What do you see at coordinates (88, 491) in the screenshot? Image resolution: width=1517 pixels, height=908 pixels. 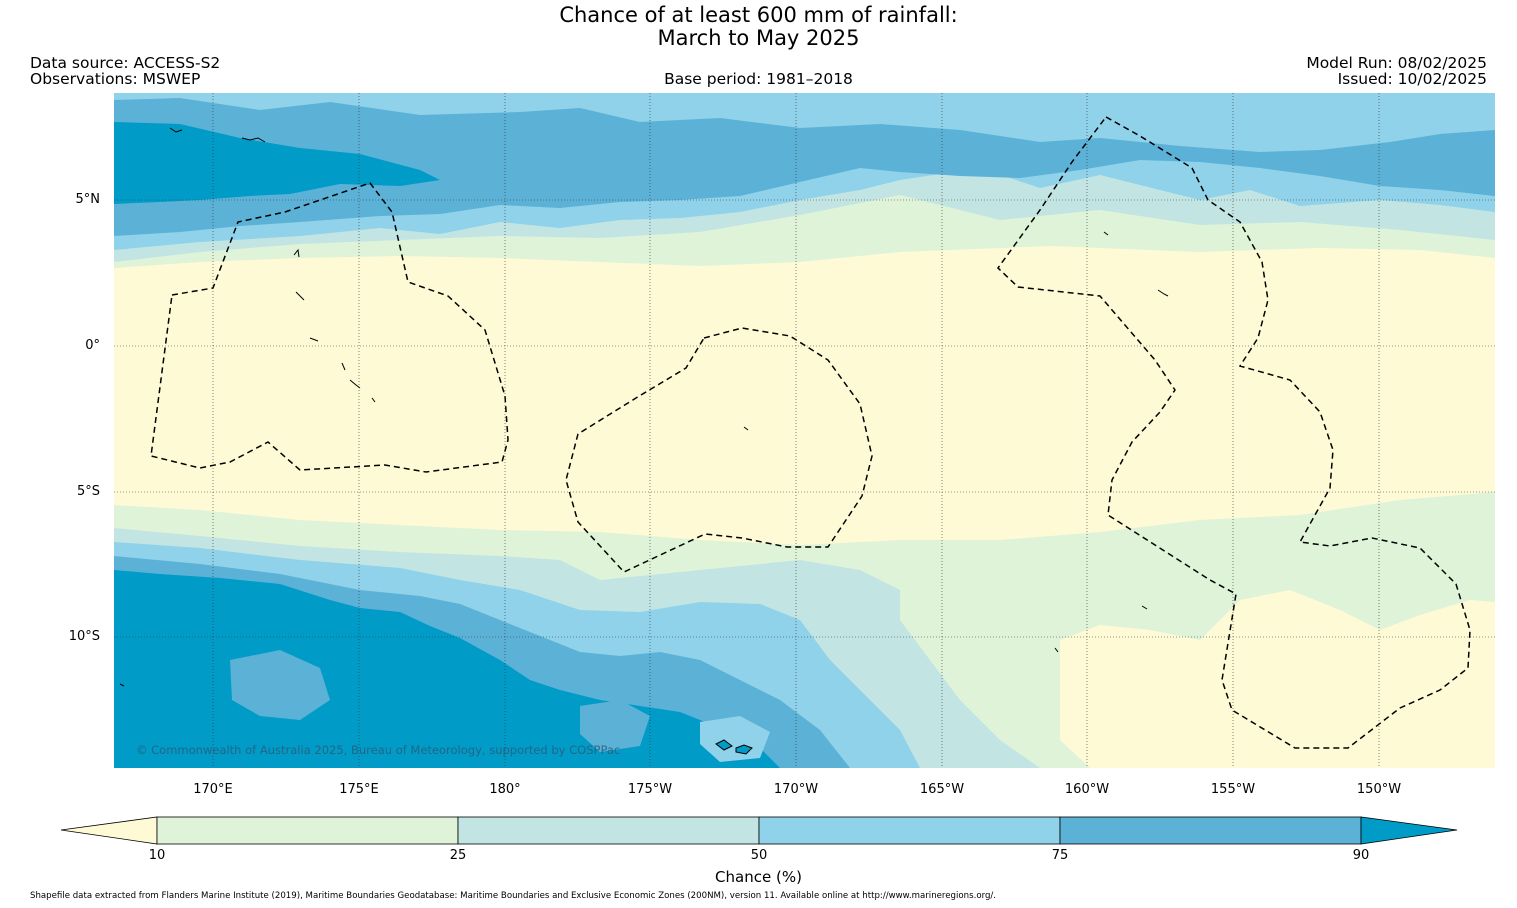 I see `lat-label-5s: 5°S` at bounding box center [88, 491].